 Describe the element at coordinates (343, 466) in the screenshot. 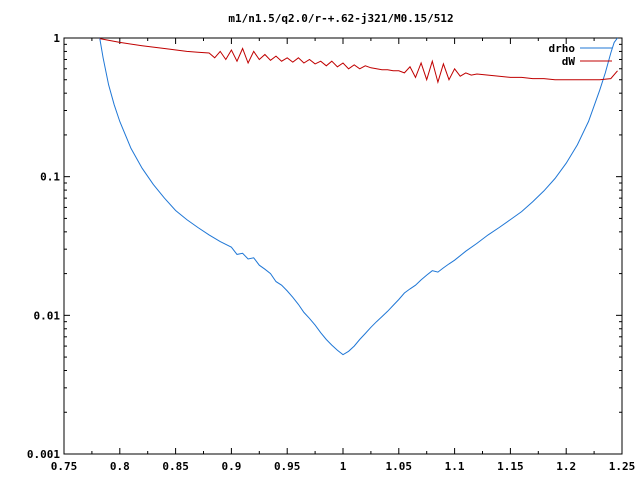

I see `x-tick-label: 1` at that location.